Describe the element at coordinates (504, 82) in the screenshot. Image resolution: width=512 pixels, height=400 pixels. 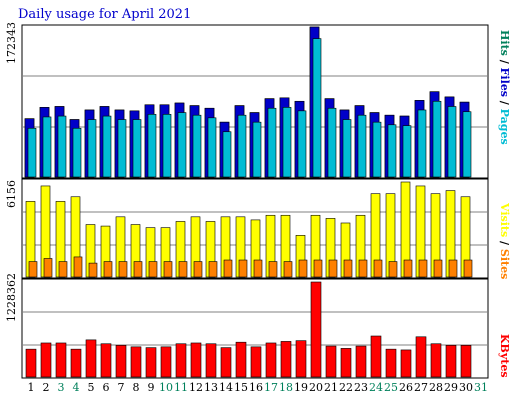
I see `legend-files: Files` at that location.